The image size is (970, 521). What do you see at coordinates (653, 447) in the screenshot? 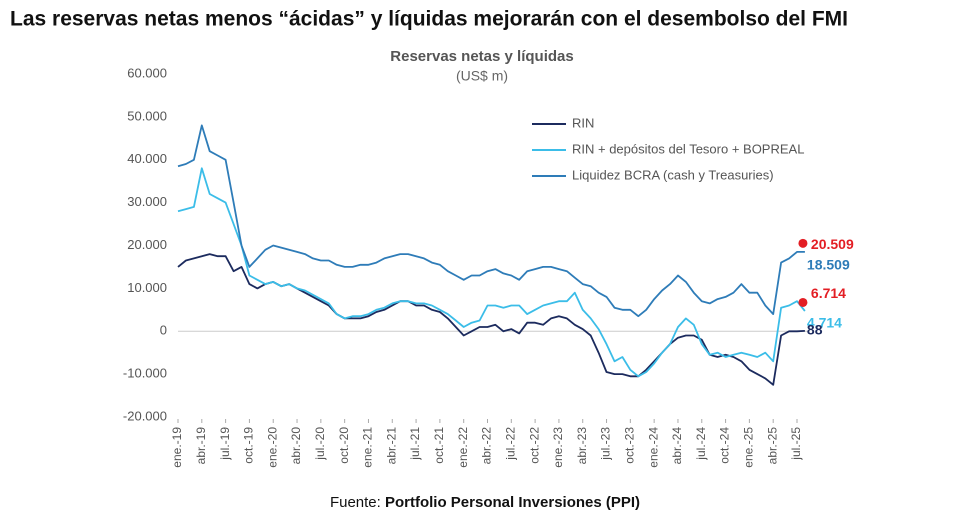
I see `x-tick-label: ene.-24` at bounding box center [653, 447].